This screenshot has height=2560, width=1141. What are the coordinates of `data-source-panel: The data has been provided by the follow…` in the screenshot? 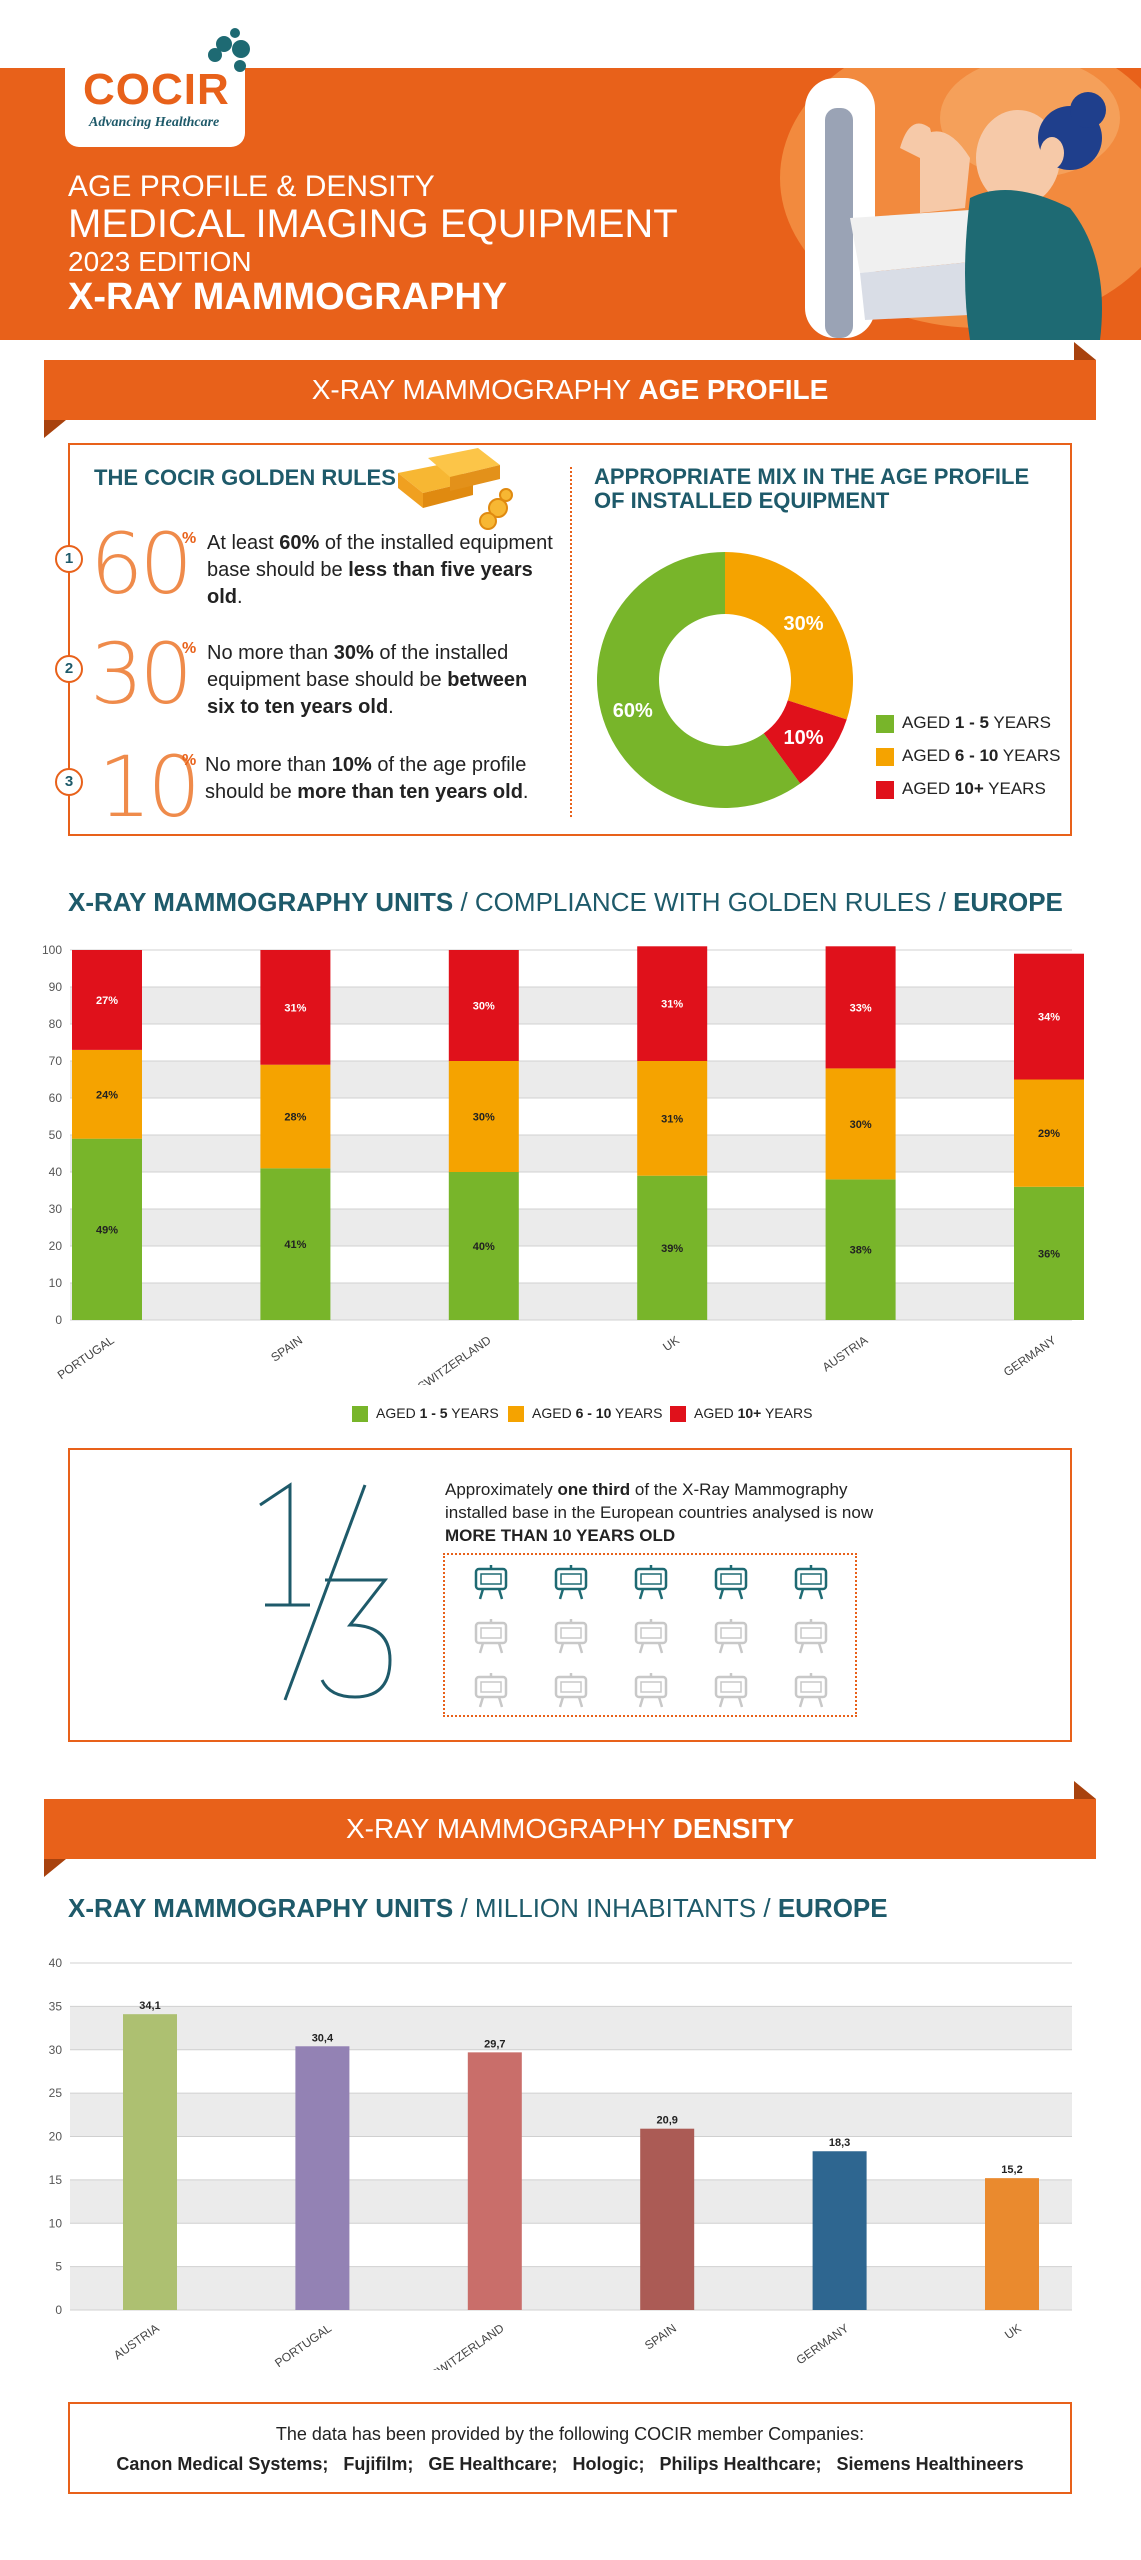 It's located at (570, 2448).